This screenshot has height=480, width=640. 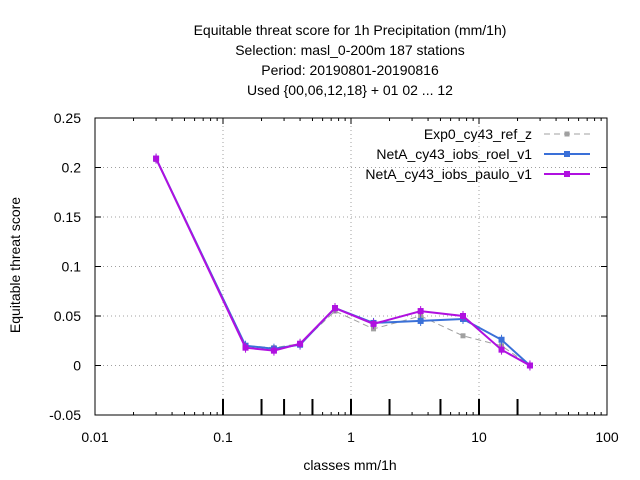 I want to click on x-tick-label: 10, so click(x=479, y=437).